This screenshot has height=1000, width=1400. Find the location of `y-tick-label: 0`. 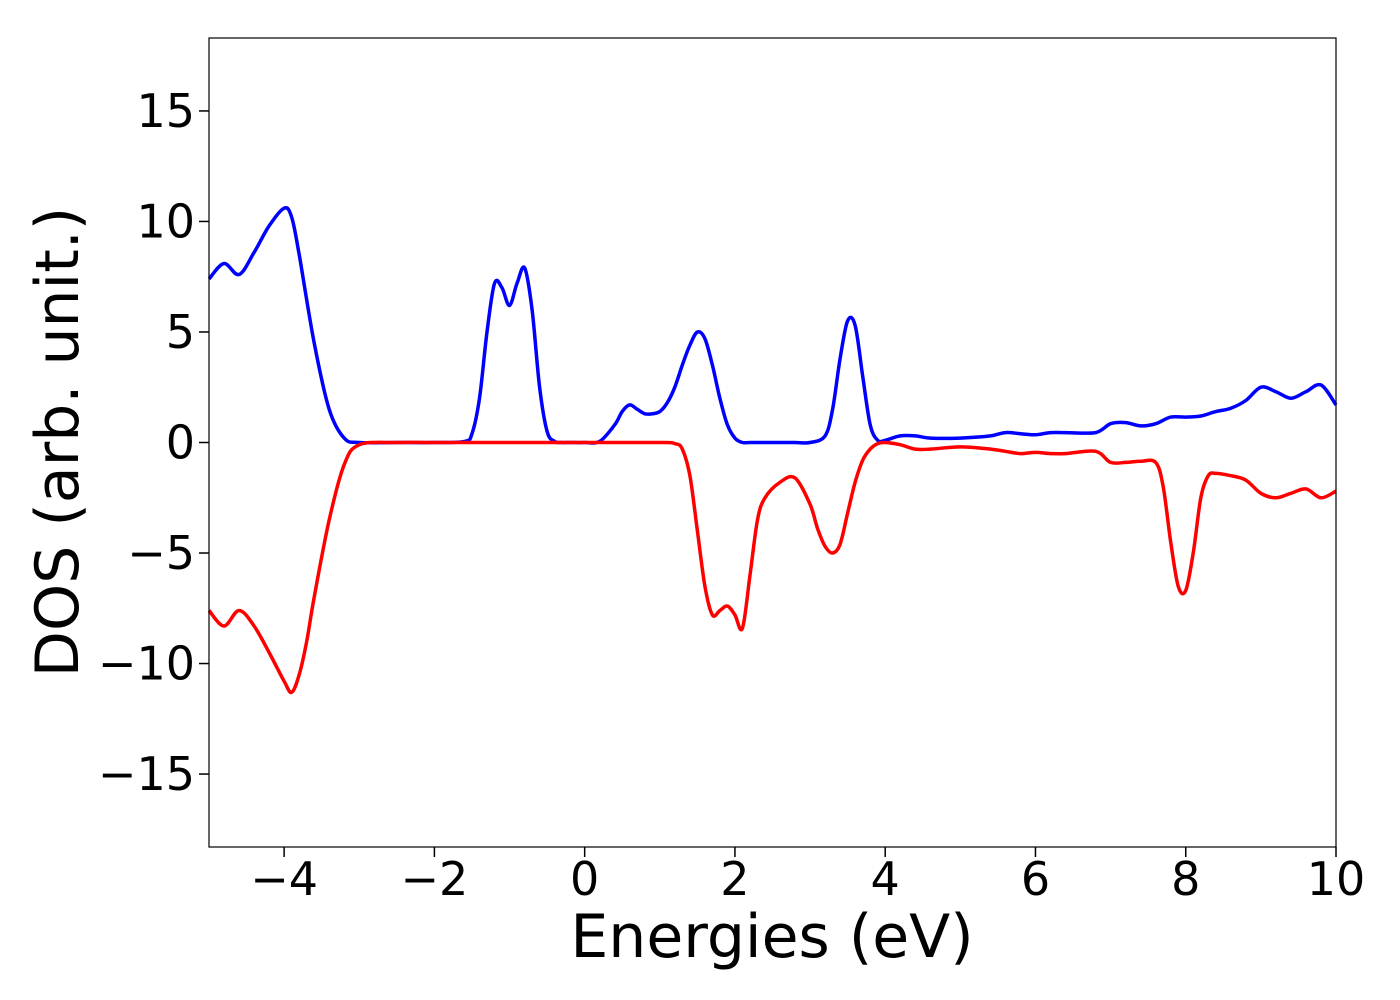

y-tick-label: 0 is located at coordinates (180, 443).